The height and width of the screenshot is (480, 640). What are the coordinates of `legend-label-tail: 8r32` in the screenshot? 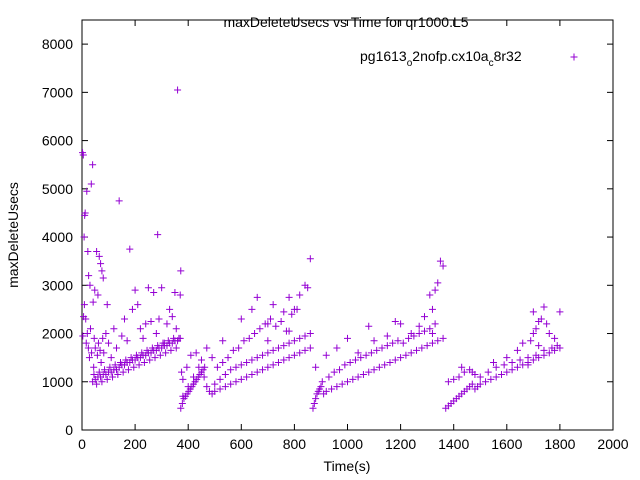 It's located at (508, 56).